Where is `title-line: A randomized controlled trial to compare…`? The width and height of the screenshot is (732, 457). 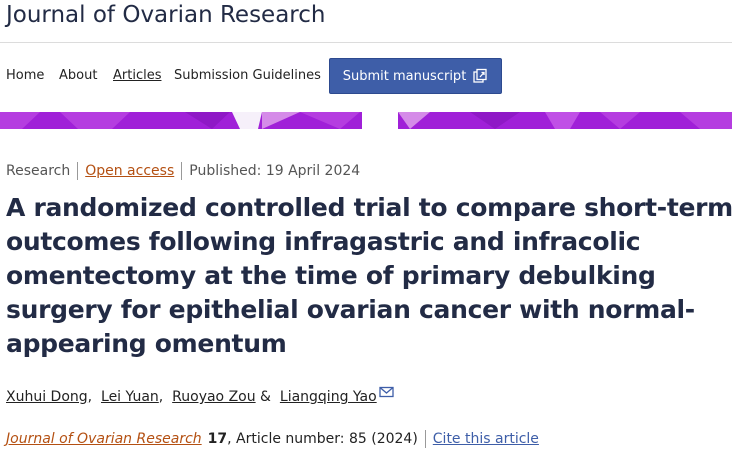
title-line: A randomized controlled trial to compare… is located at coordinates (369, 207).